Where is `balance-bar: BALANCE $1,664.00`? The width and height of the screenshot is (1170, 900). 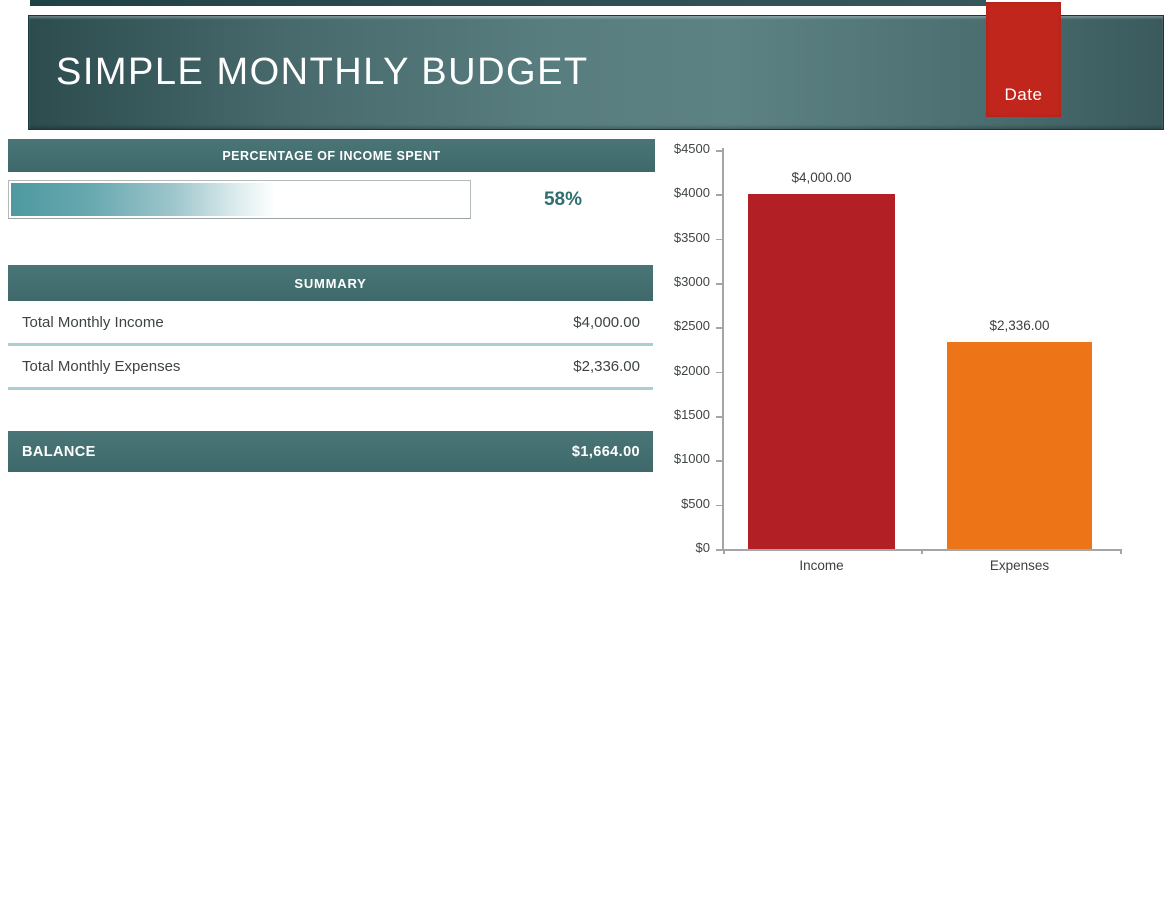 balance-bar: BALANCE $1,664.00 is located at coordinates (330, 451).